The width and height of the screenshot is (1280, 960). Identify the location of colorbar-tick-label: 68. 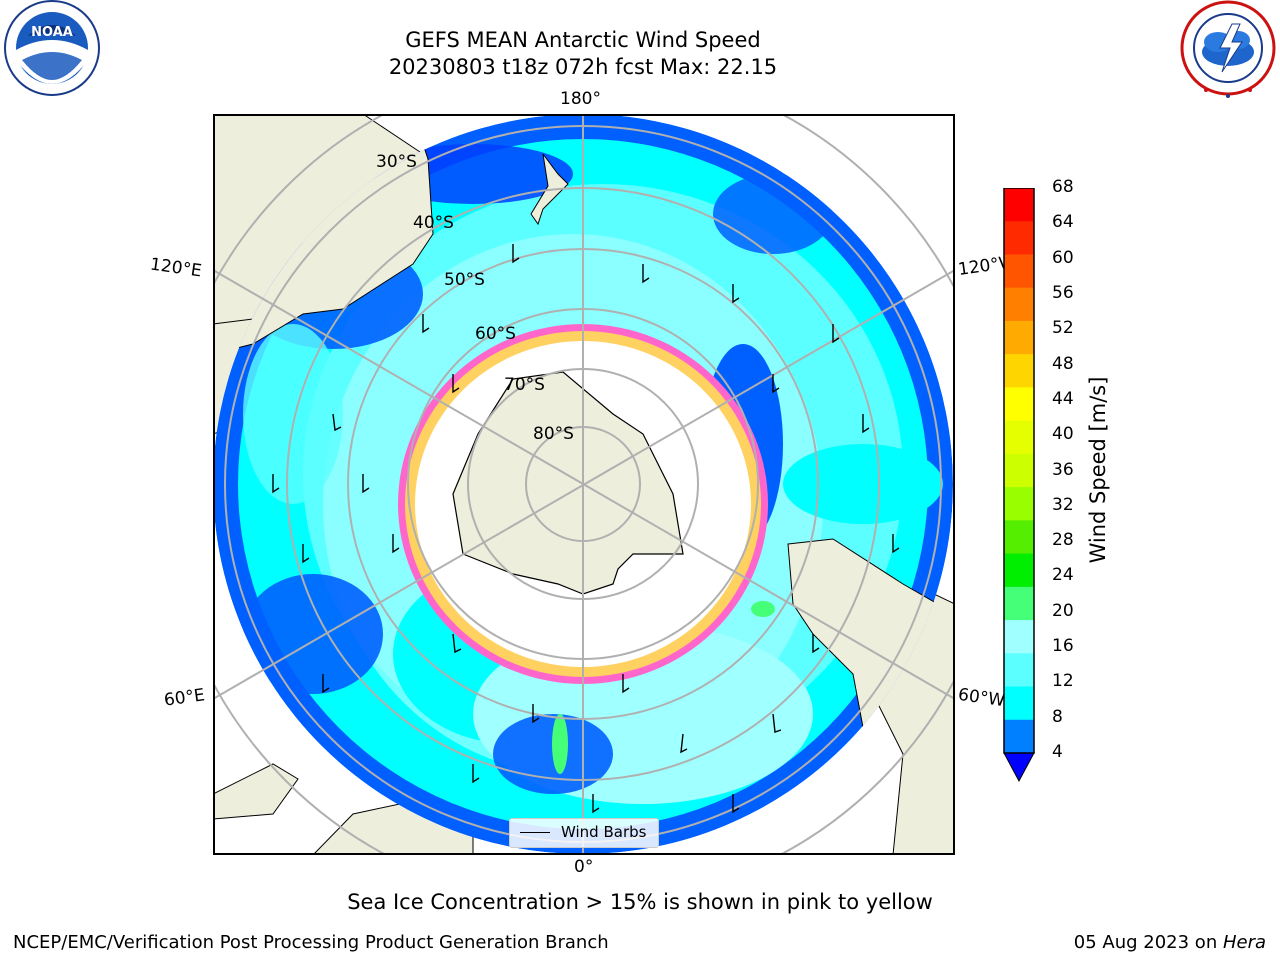
(1063, 187).